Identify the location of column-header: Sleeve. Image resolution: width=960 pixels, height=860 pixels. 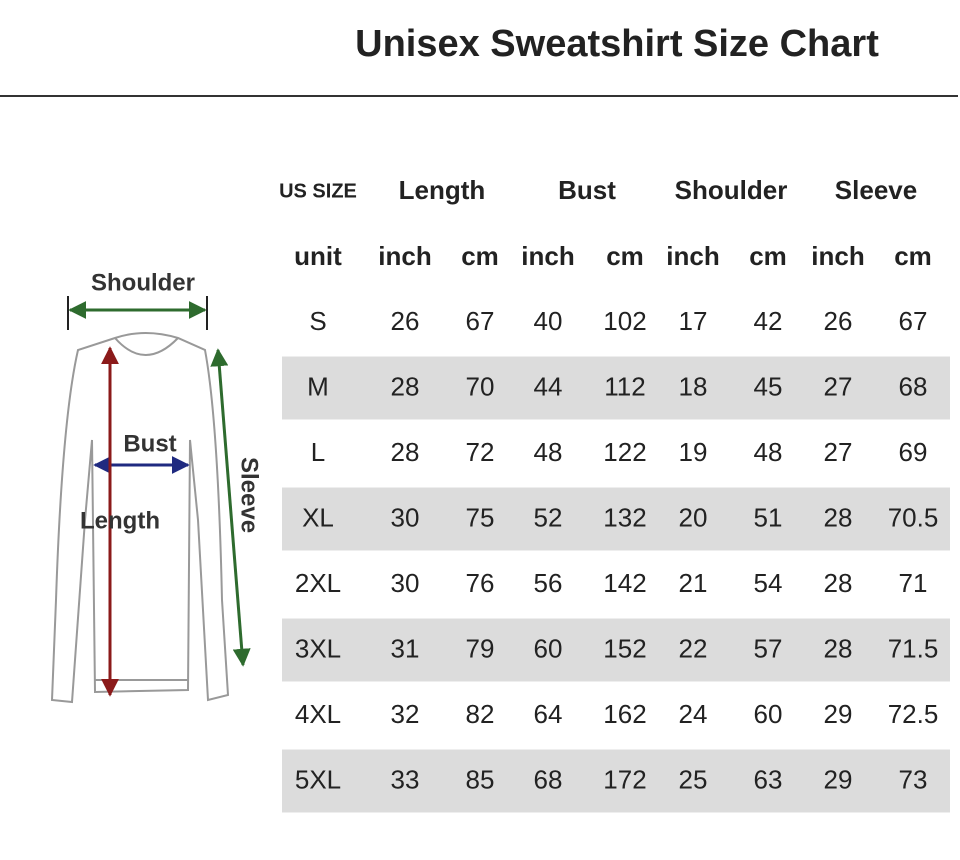
(876, 190).